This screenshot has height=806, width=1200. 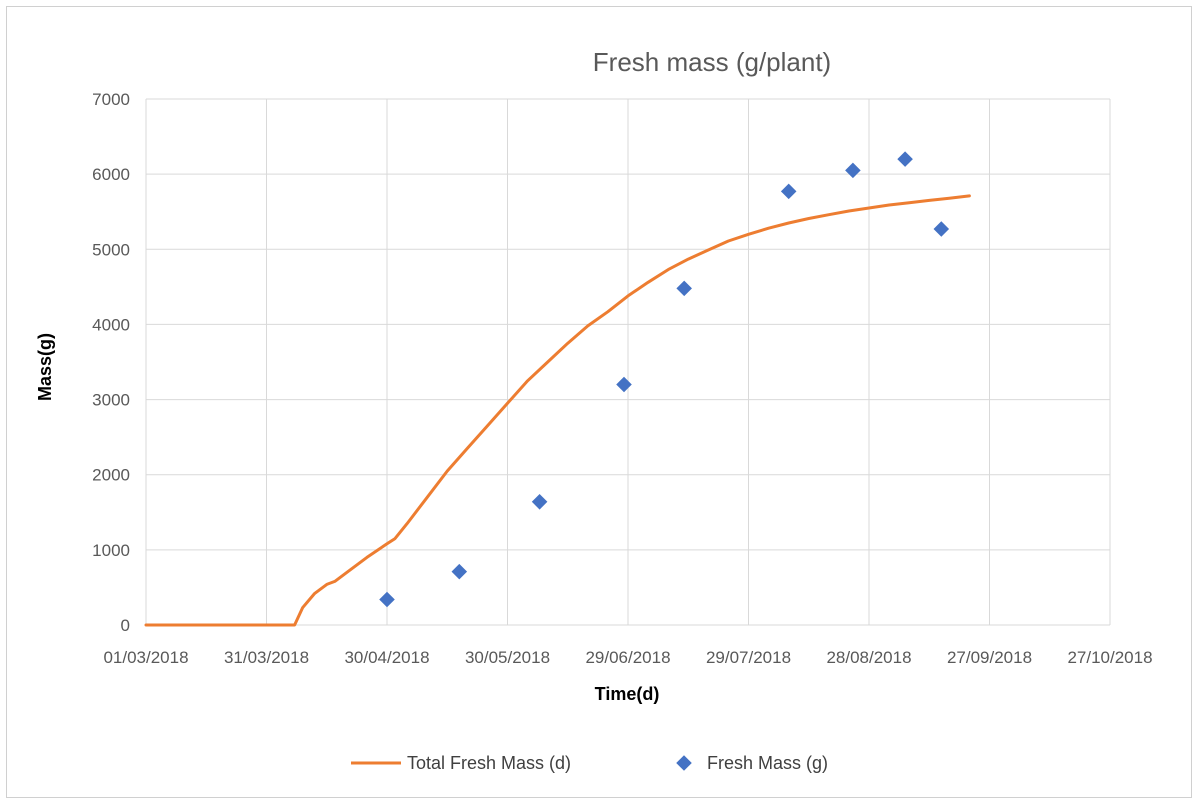 What do you see at coordinates (712, 62) in the screenshot?
I see `chart-title: Fresh mass (g/plant)` at bounding box center [712, 62].